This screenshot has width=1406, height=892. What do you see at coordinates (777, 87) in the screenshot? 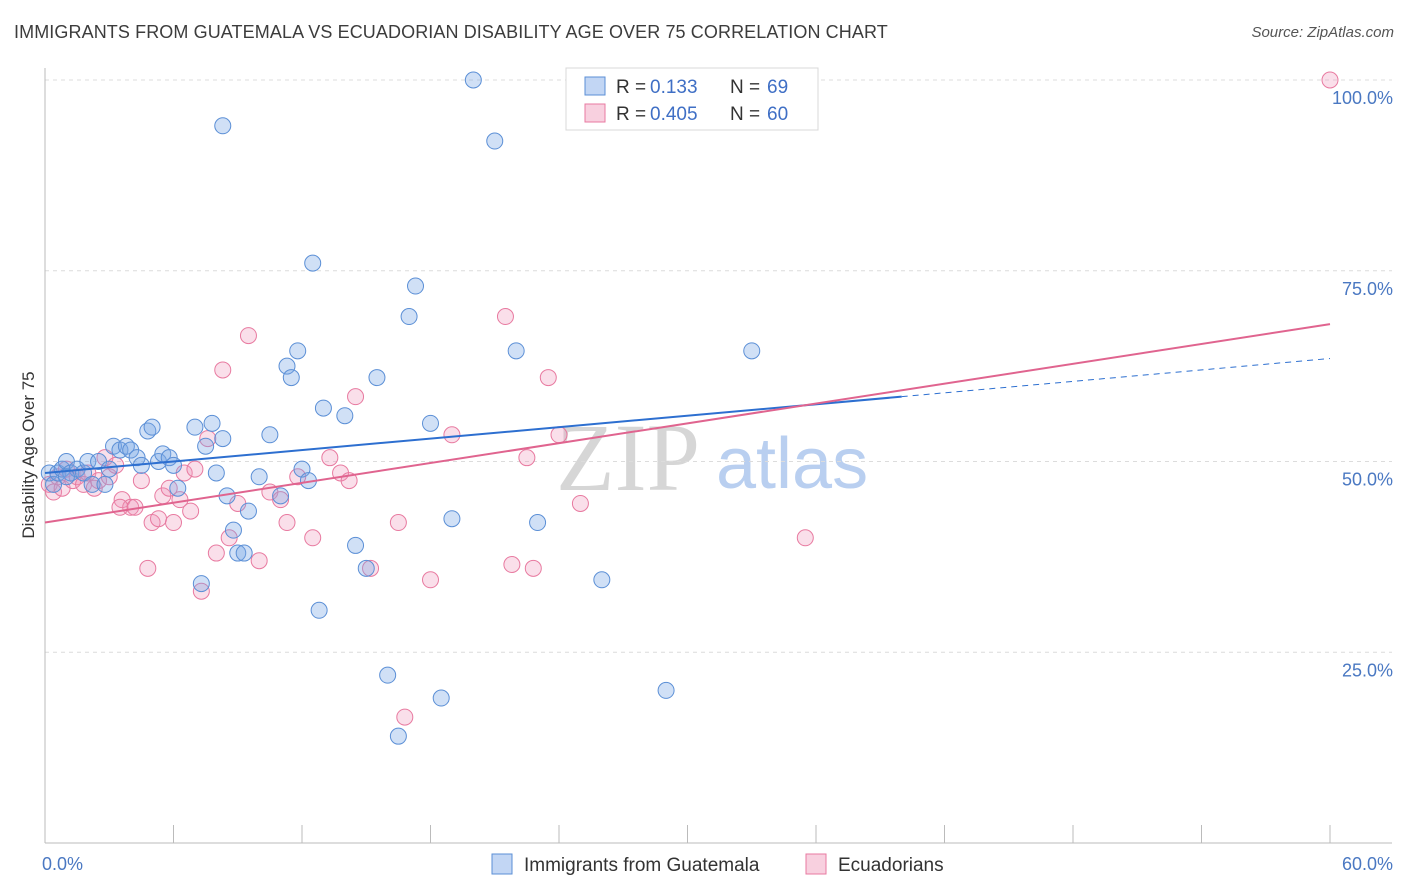
I see `legend-n-value-1: 69` at bounding box center [777, 87].